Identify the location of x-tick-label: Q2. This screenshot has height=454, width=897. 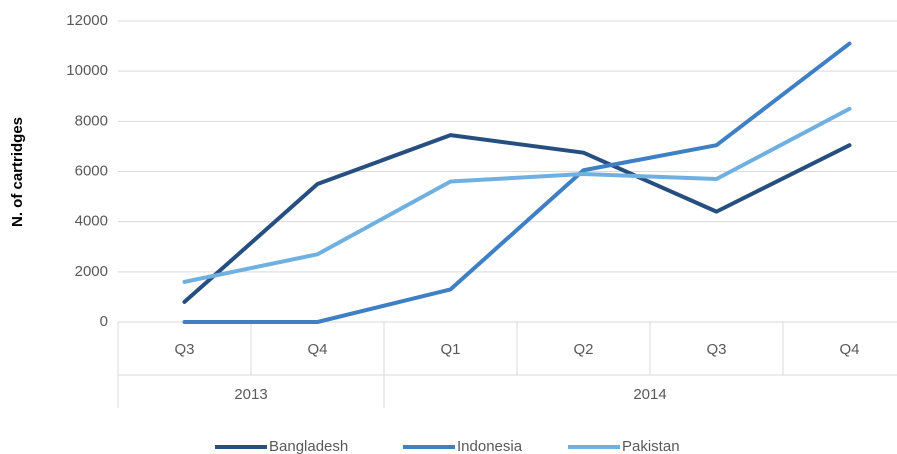
(583, 349).